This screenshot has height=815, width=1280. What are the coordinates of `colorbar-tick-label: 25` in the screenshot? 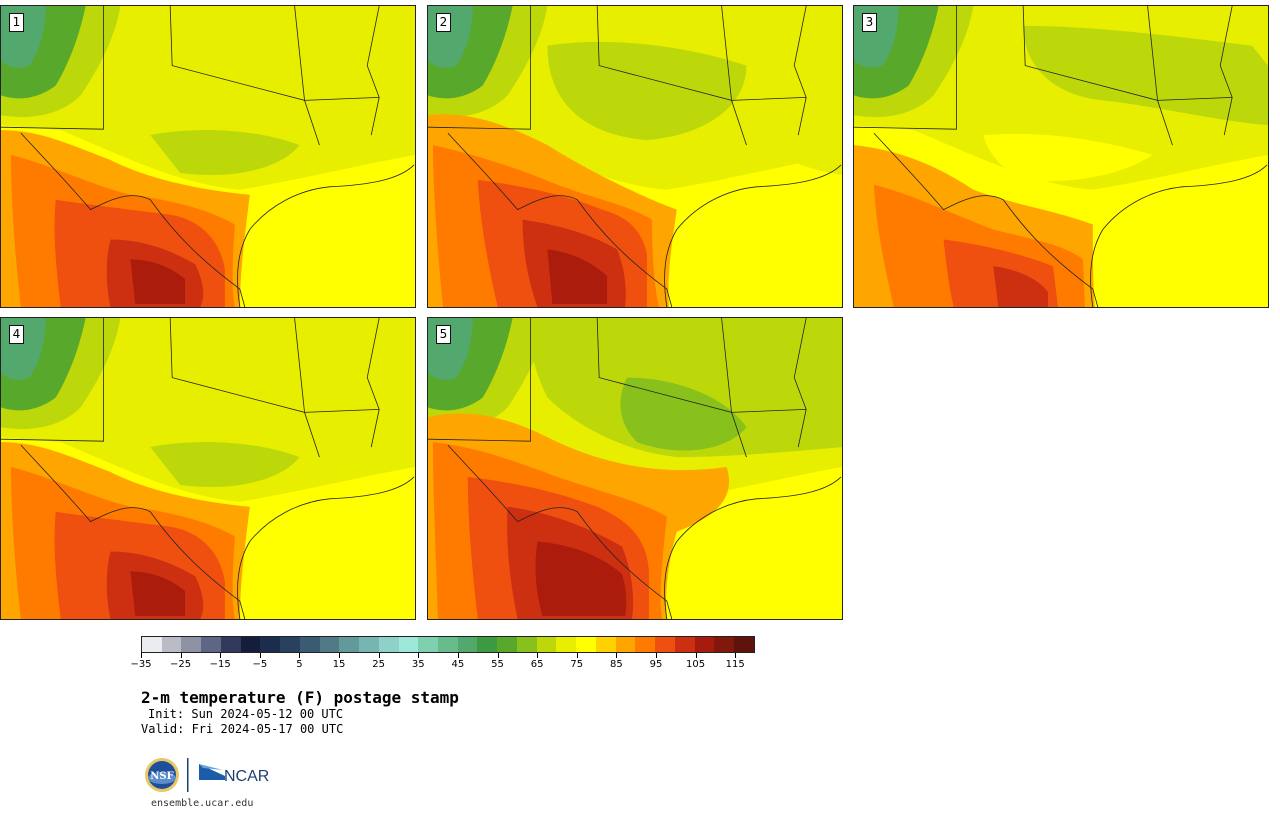 It's located at (379, 664).